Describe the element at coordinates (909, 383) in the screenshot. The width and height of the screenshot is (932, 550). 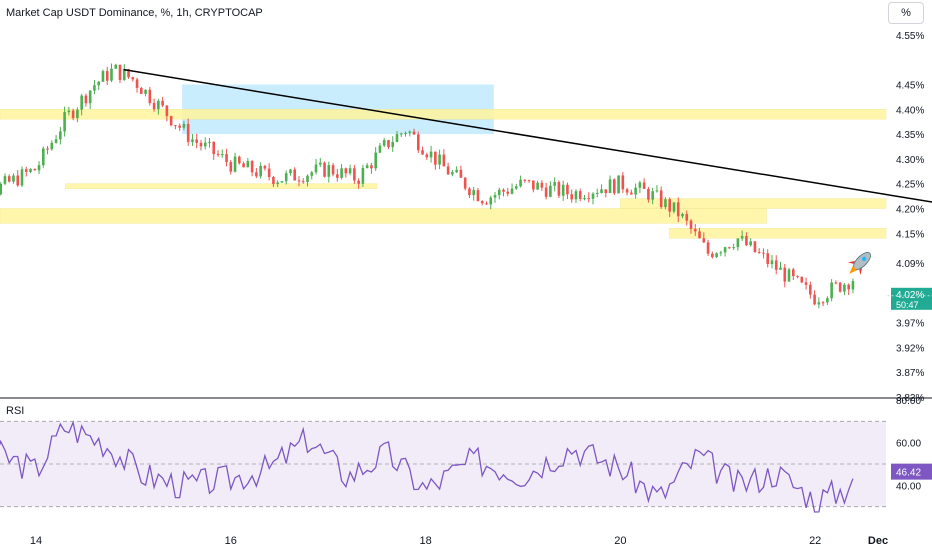
I see `badges-layer: 4.02%50:47 46.42` at that location.